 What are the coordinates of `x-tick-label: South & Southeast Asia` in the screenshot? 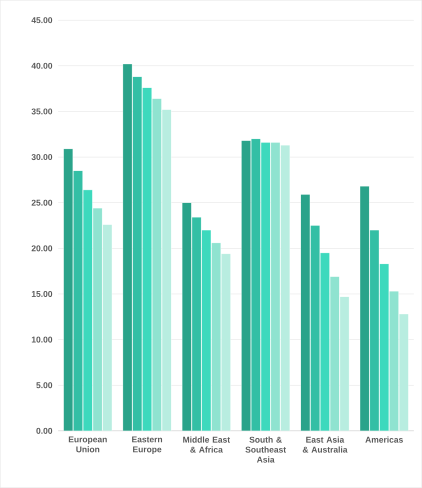 It's located at (265, 449).